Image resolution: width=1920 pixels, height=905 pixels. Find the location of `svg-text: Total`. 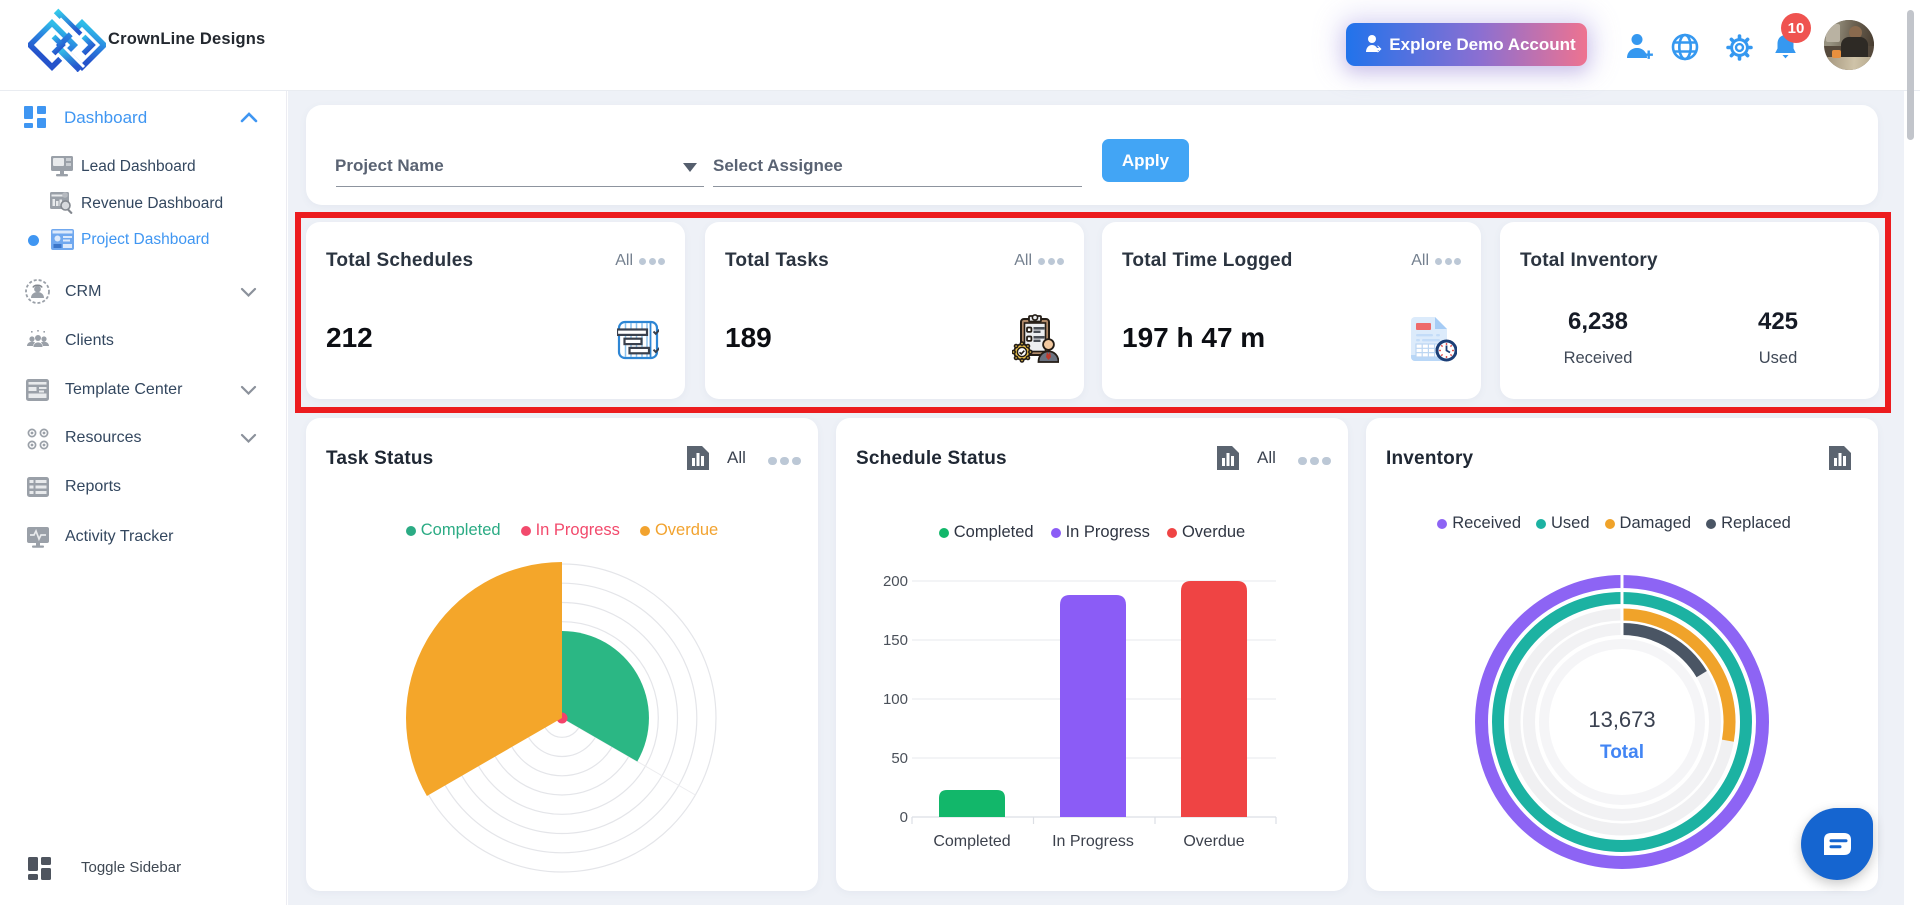

svg-text: Total is located at coordinates (1622, 752).